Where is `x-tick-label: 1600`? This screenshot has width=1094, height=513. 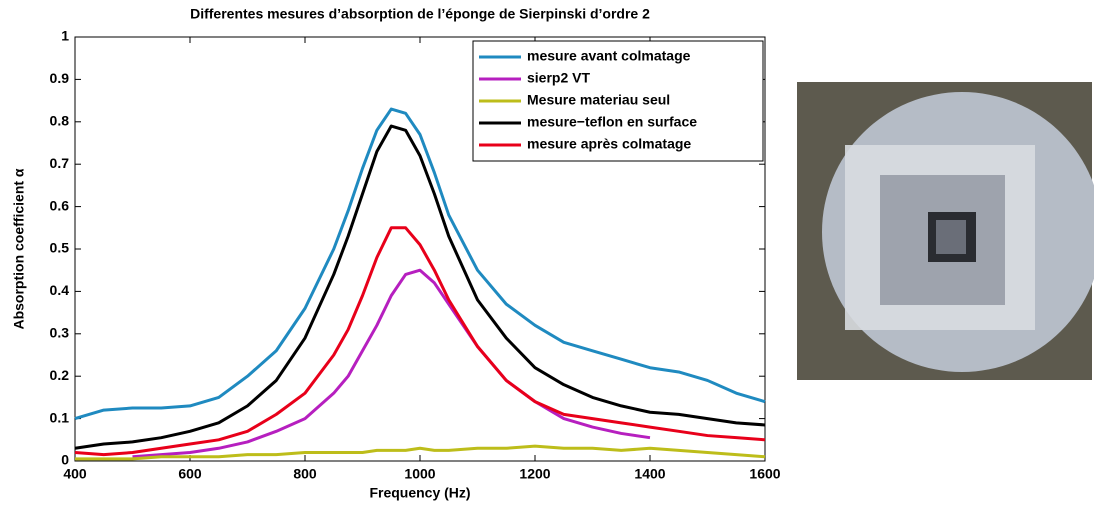 x-tick-label: 1600 is located at coordinates (764, 474).